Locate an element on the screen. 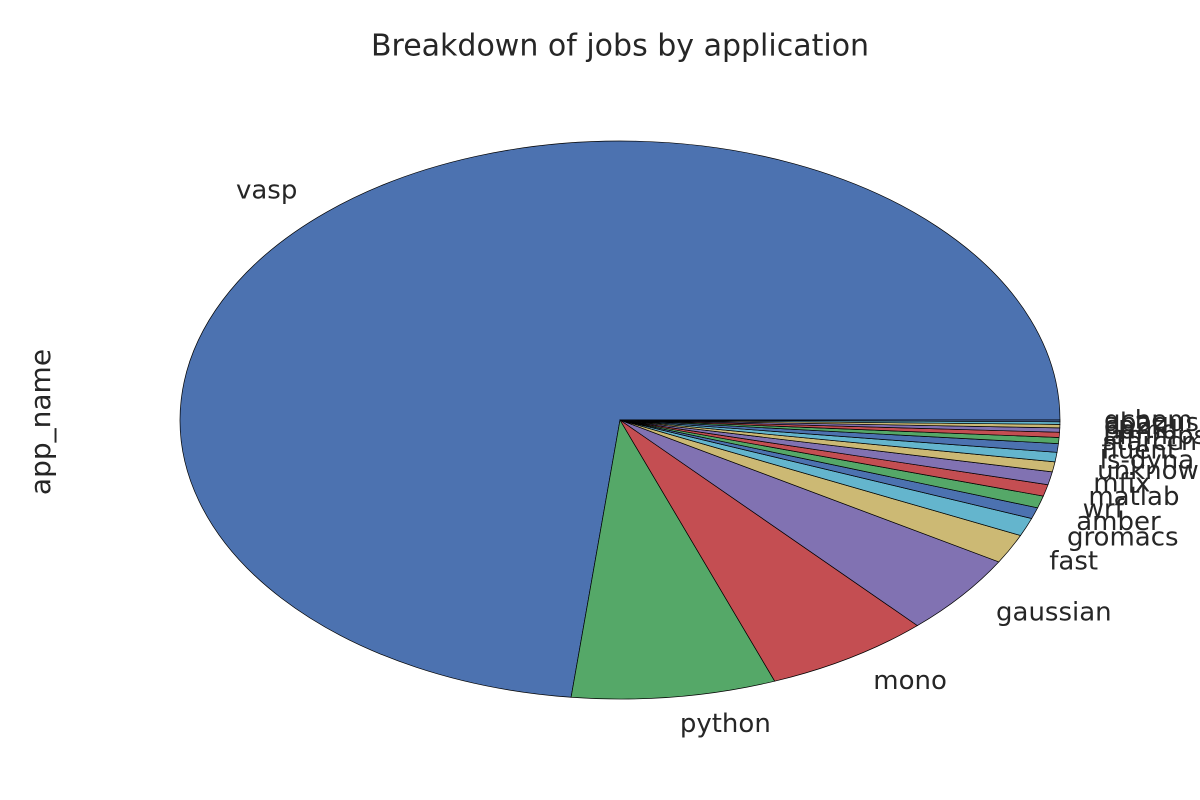 The height and width of the screenshot is (800, 1200). slice-label: namd is located at coordinates (1141, 431).